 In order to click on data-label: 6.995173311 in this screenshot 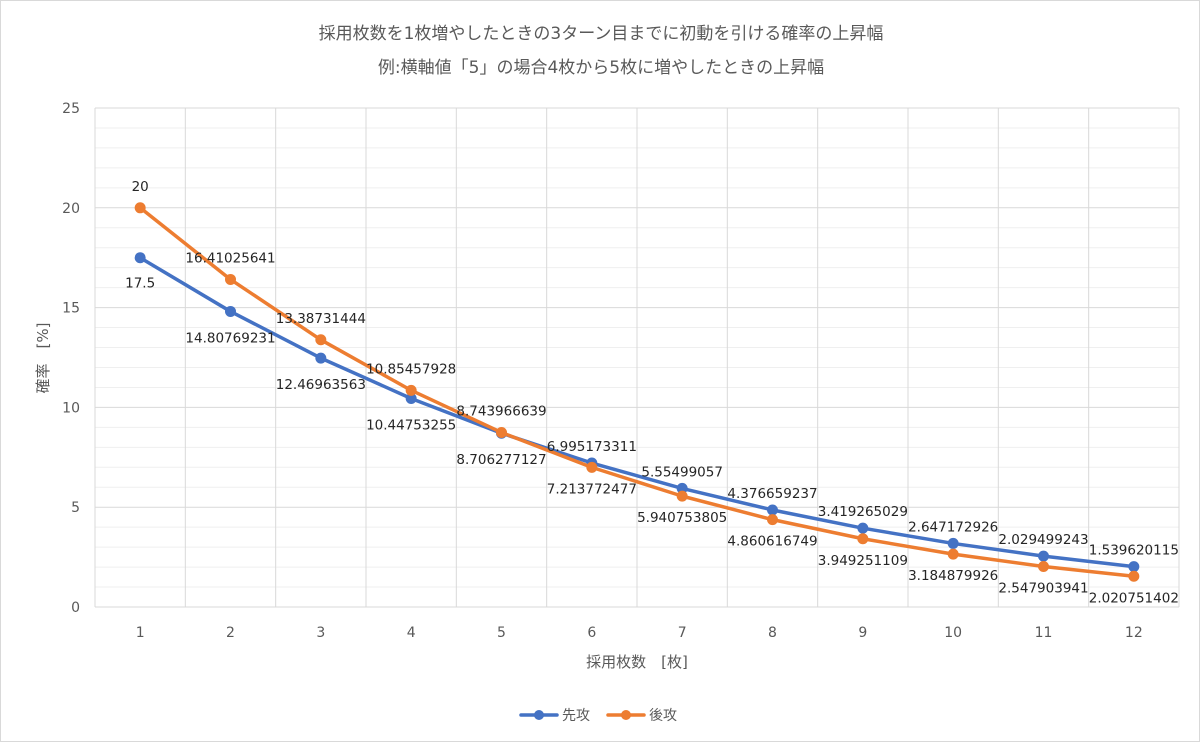, I will do `click(592, 447)`.